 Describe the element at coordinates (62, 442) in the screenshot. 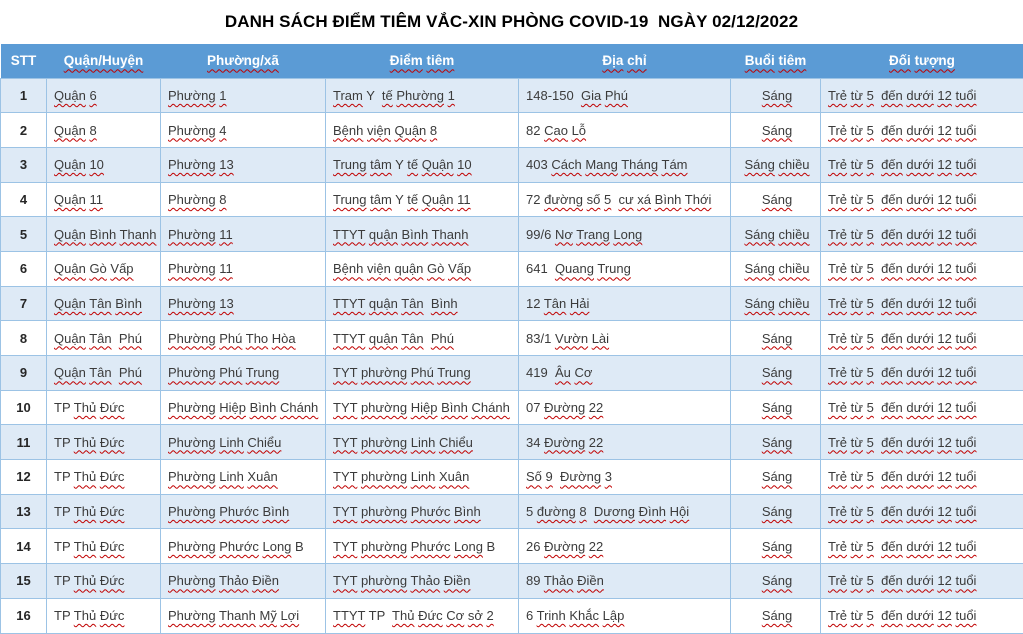

I see `word: TP` at that location.